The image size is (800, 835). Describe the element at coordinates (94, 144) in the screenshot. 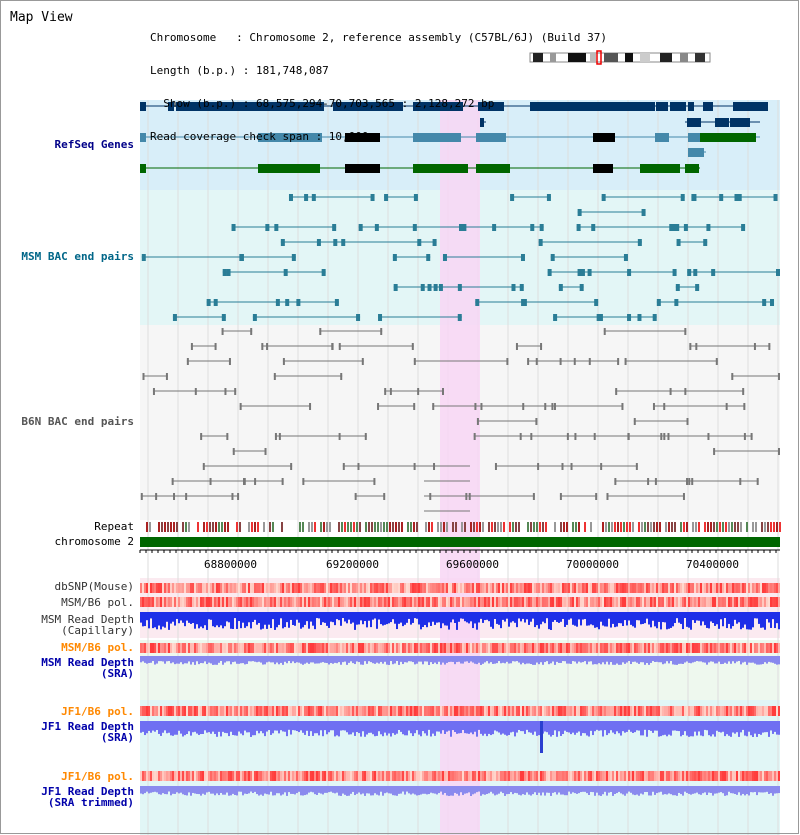

I see `track-label-refseq: RefSeq Genes` at that location.